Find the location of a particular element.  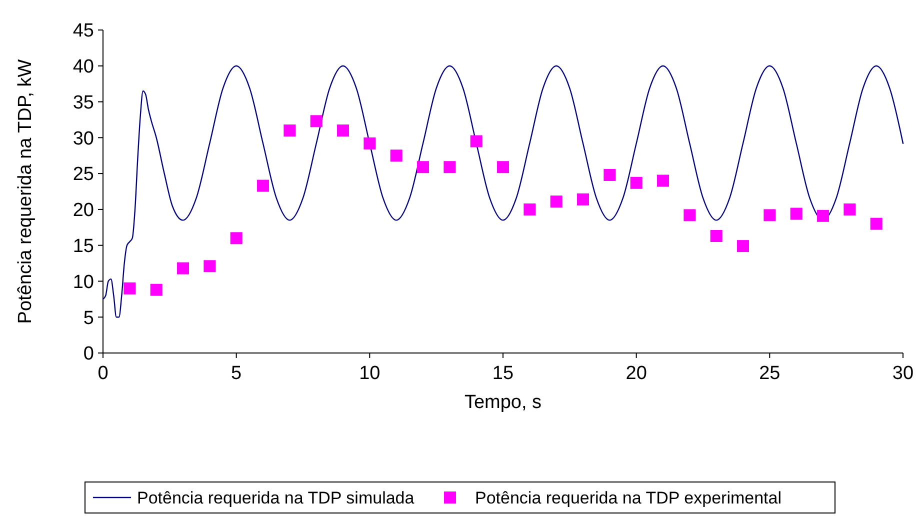

y-tick-label: 5 is located at coordinates (88, 318).